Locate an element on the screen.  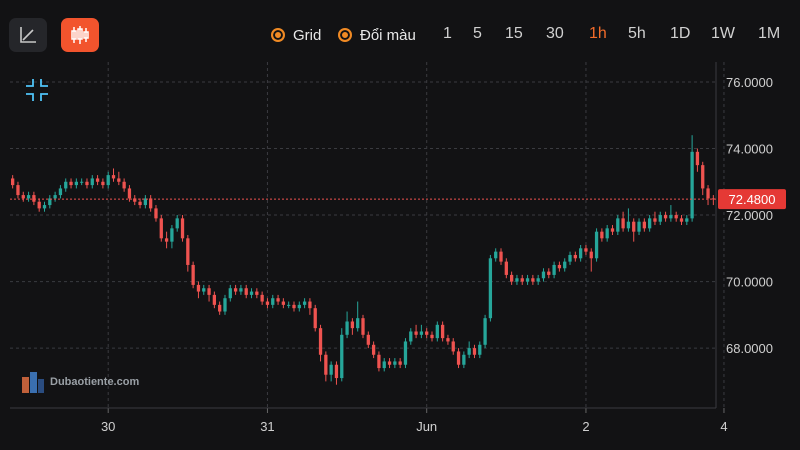
x-tick-label: 30 is located at coordinates (108, 426).